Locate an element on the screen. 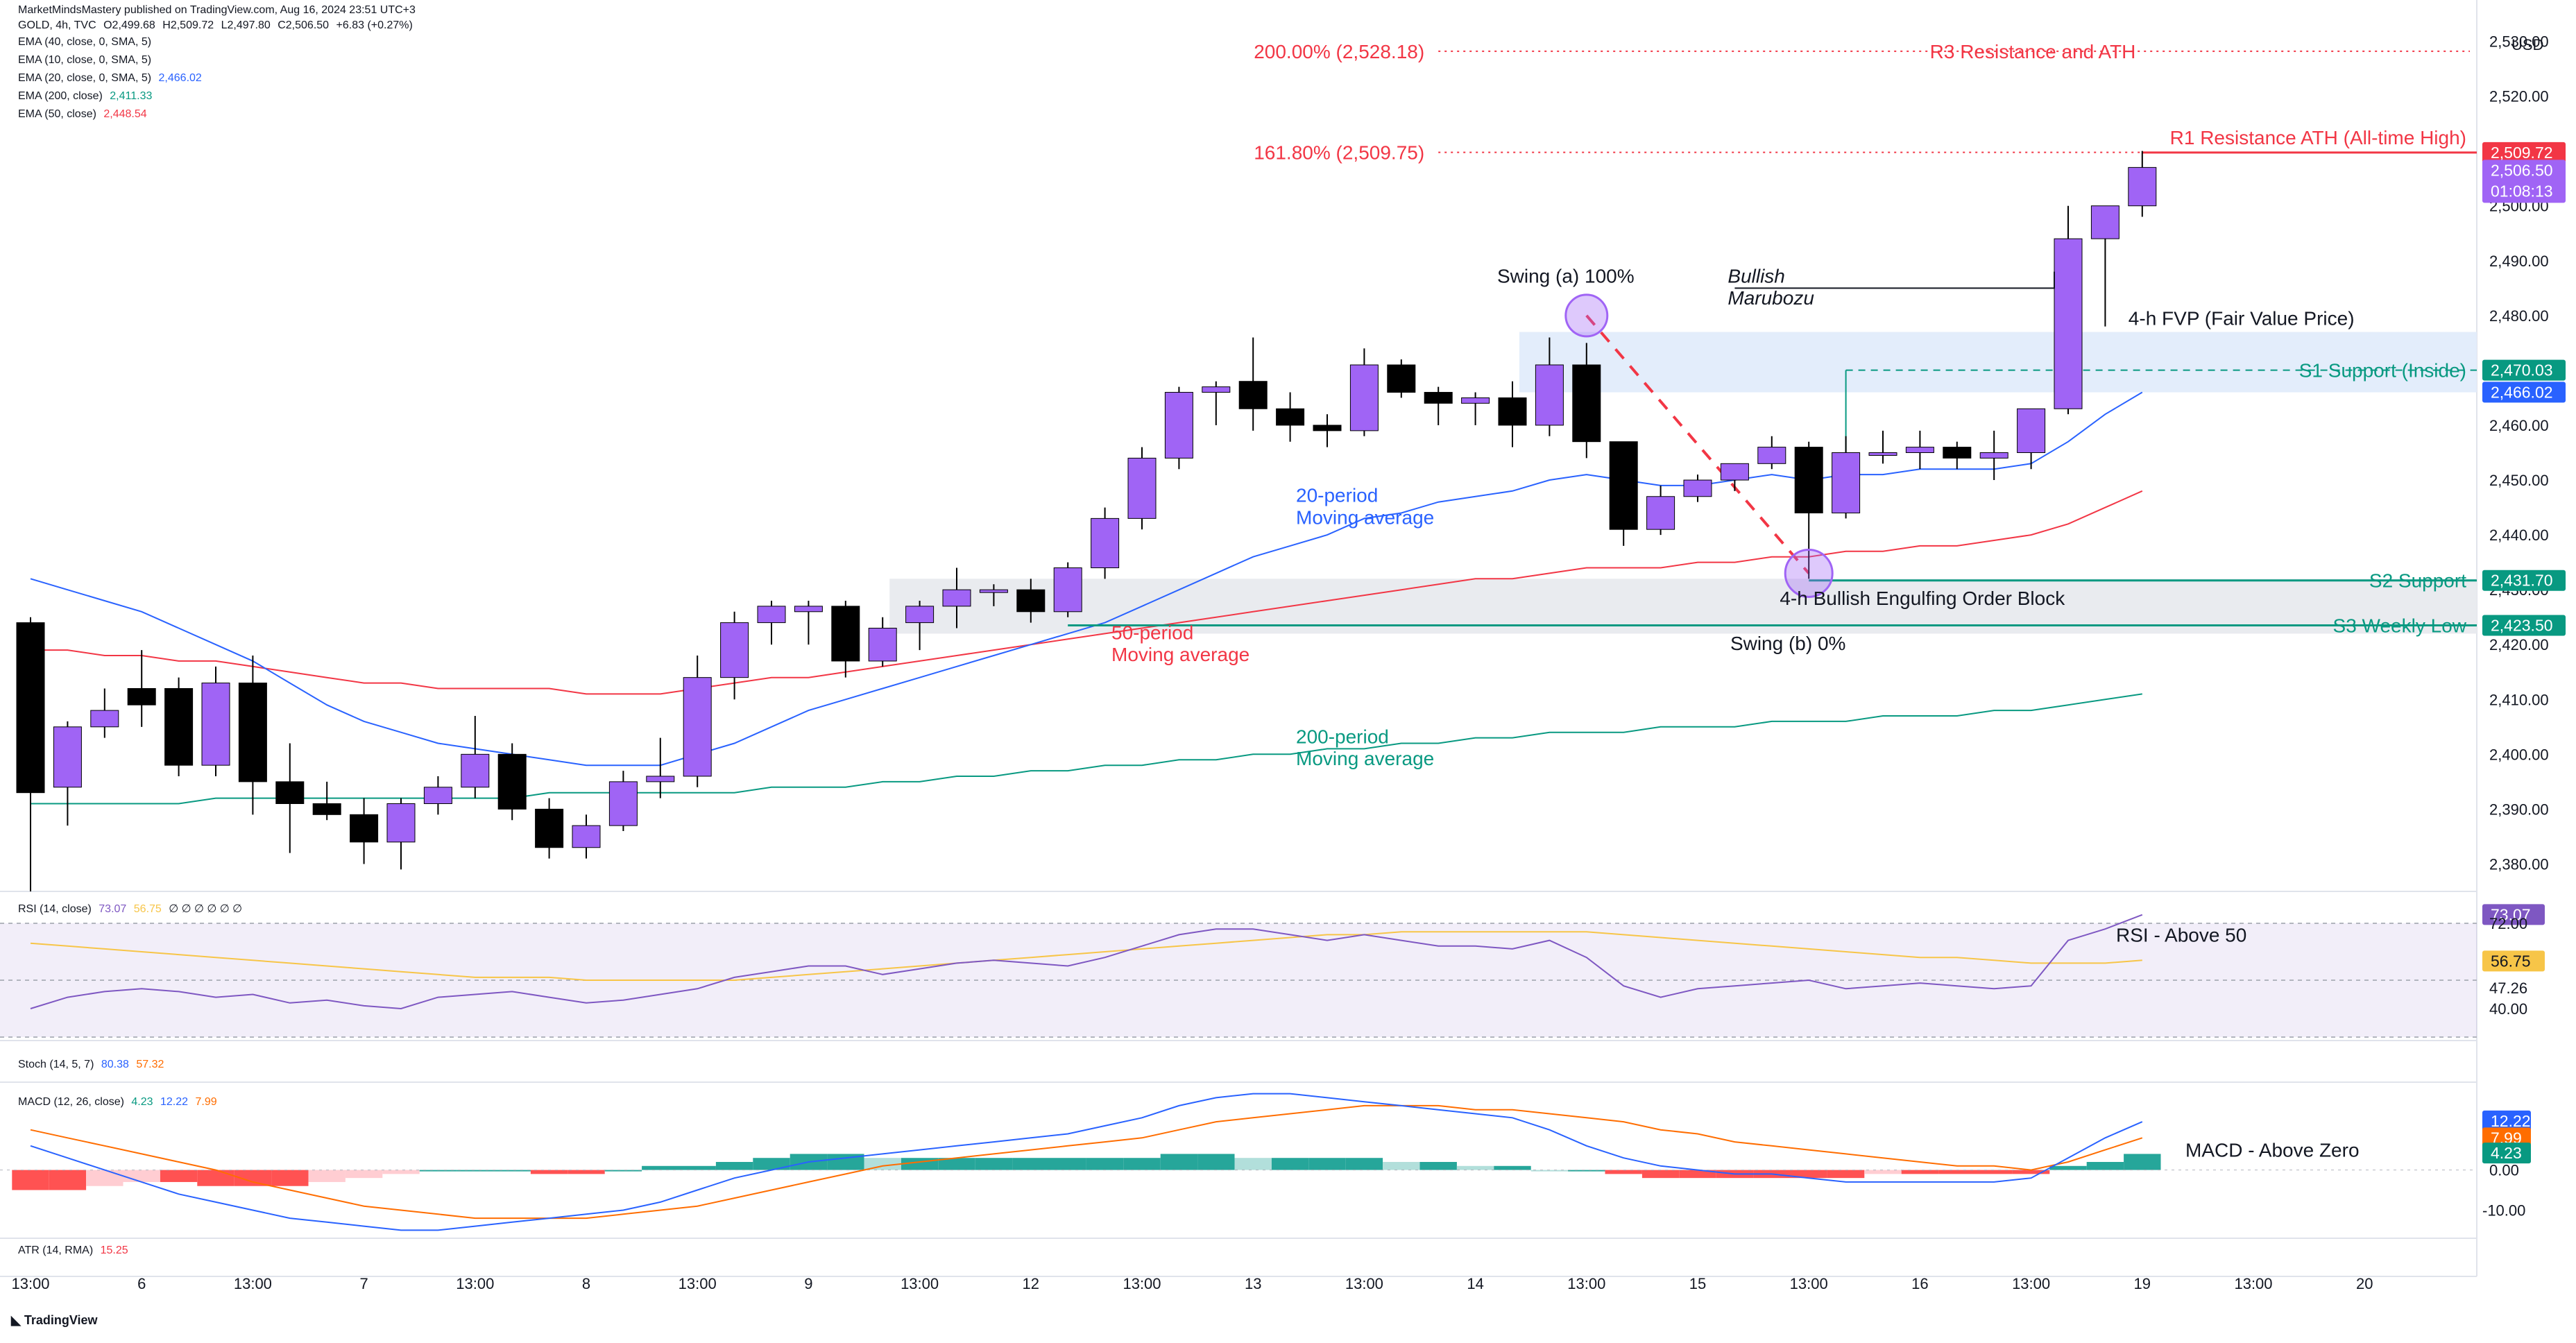  macd-value-badge: 12.22 is located at coordinates (2511, 1121).